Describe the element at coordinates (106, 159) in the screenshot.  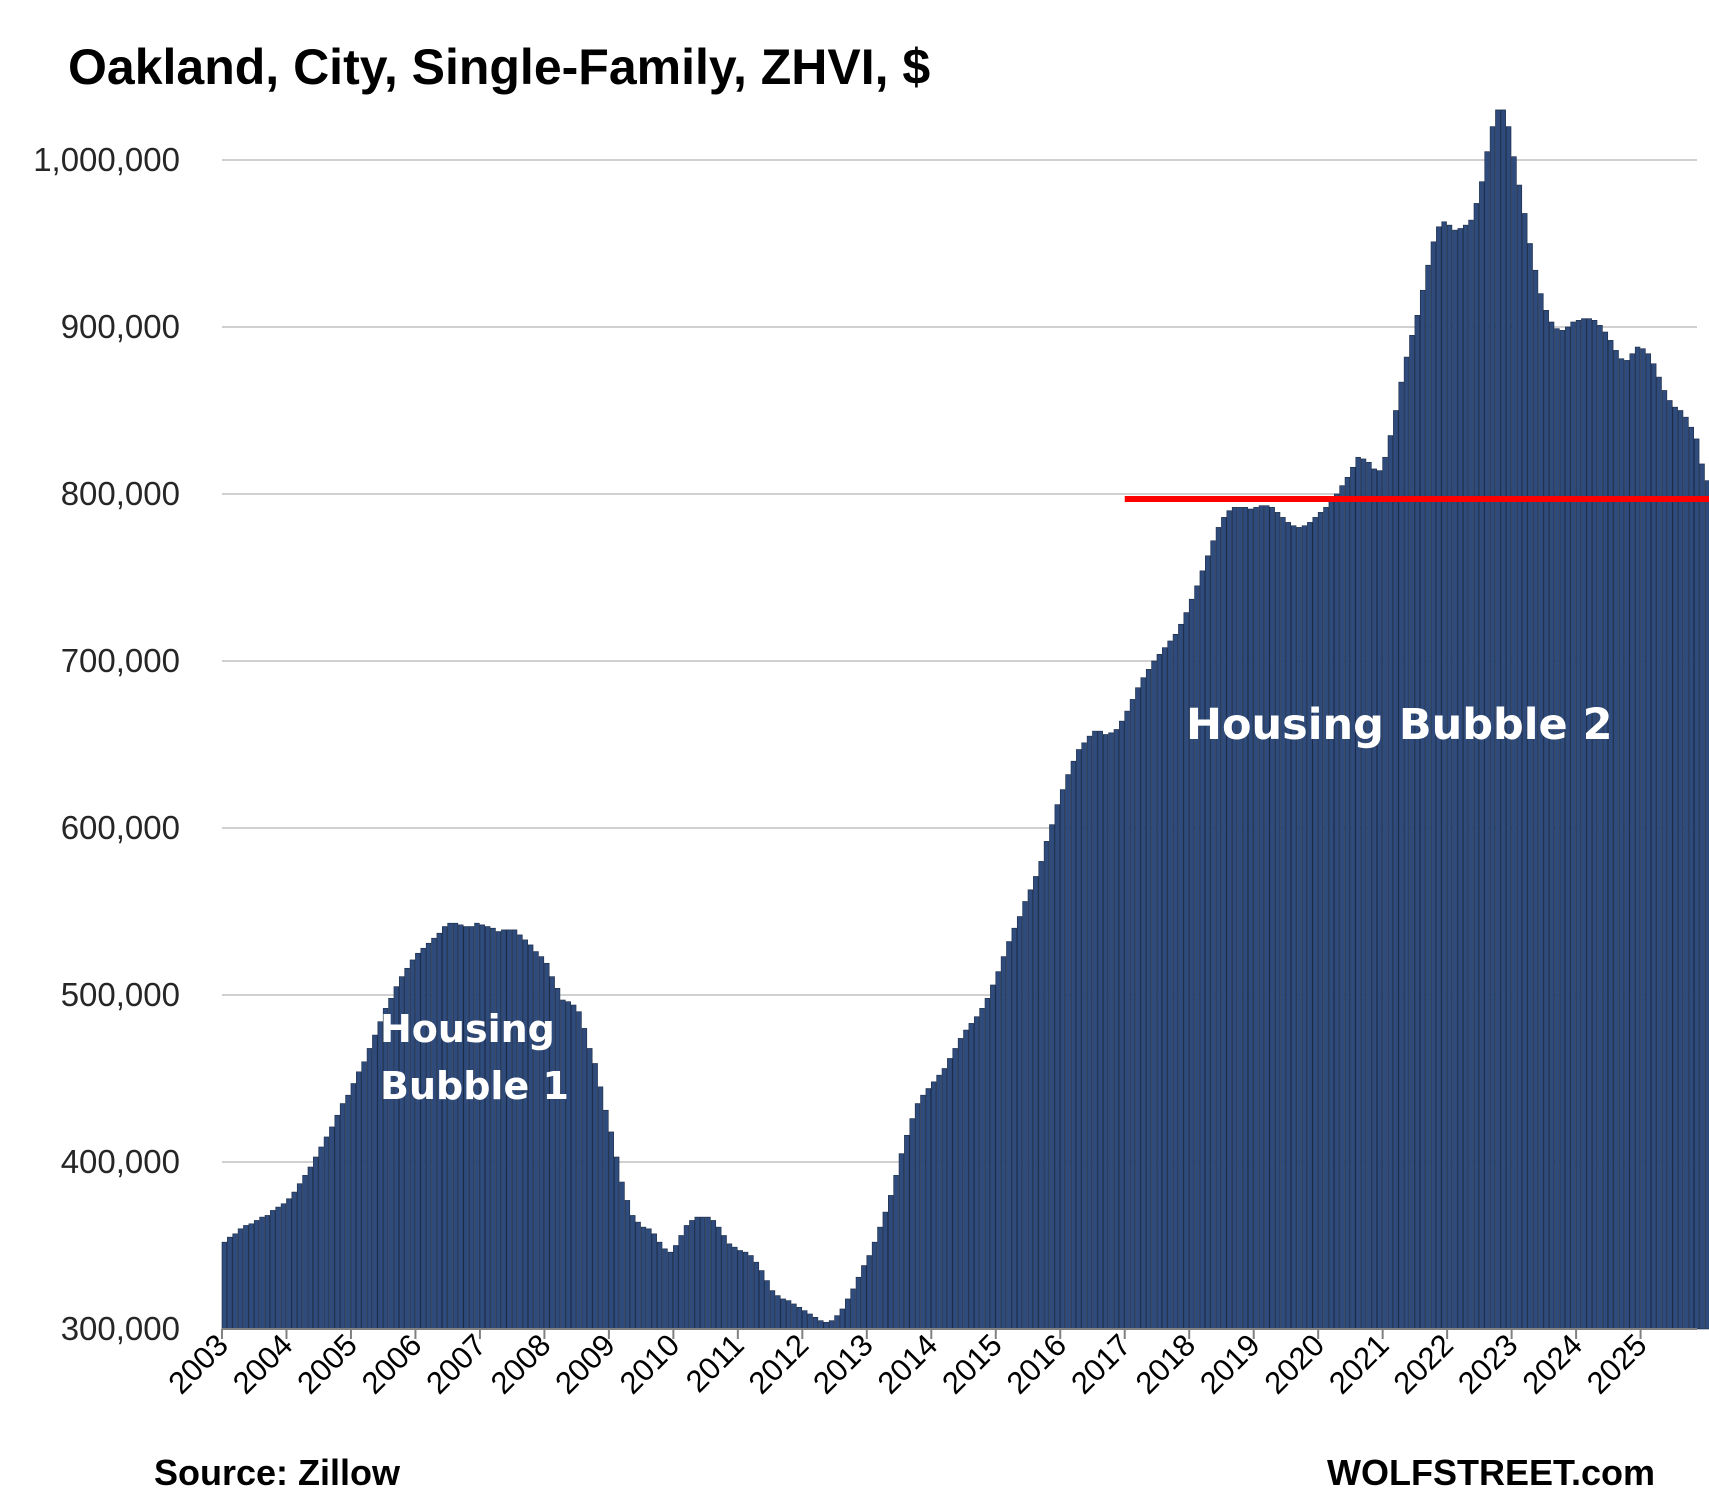
I see `y-tick-label: 1,000,000` at that location.